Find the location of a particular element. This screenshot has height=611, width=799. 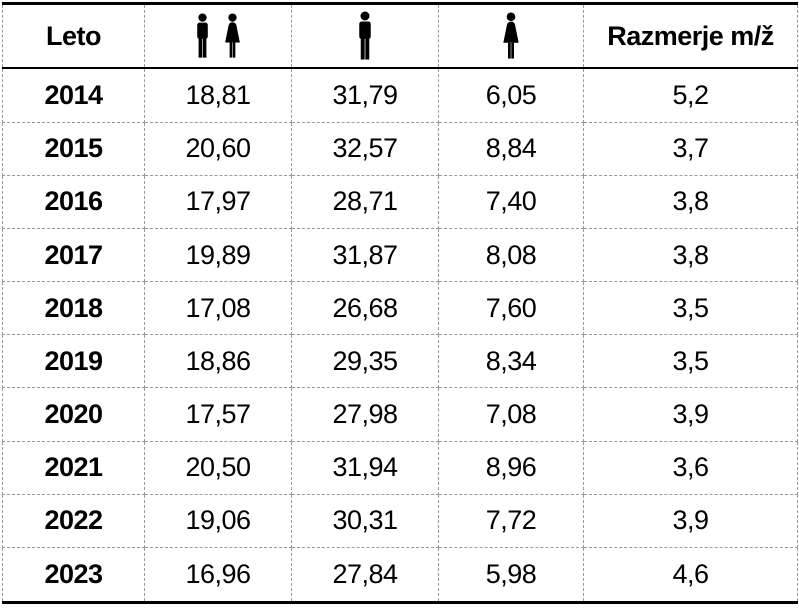

men-cell: 27,98 is located at coordinates (365, 414).